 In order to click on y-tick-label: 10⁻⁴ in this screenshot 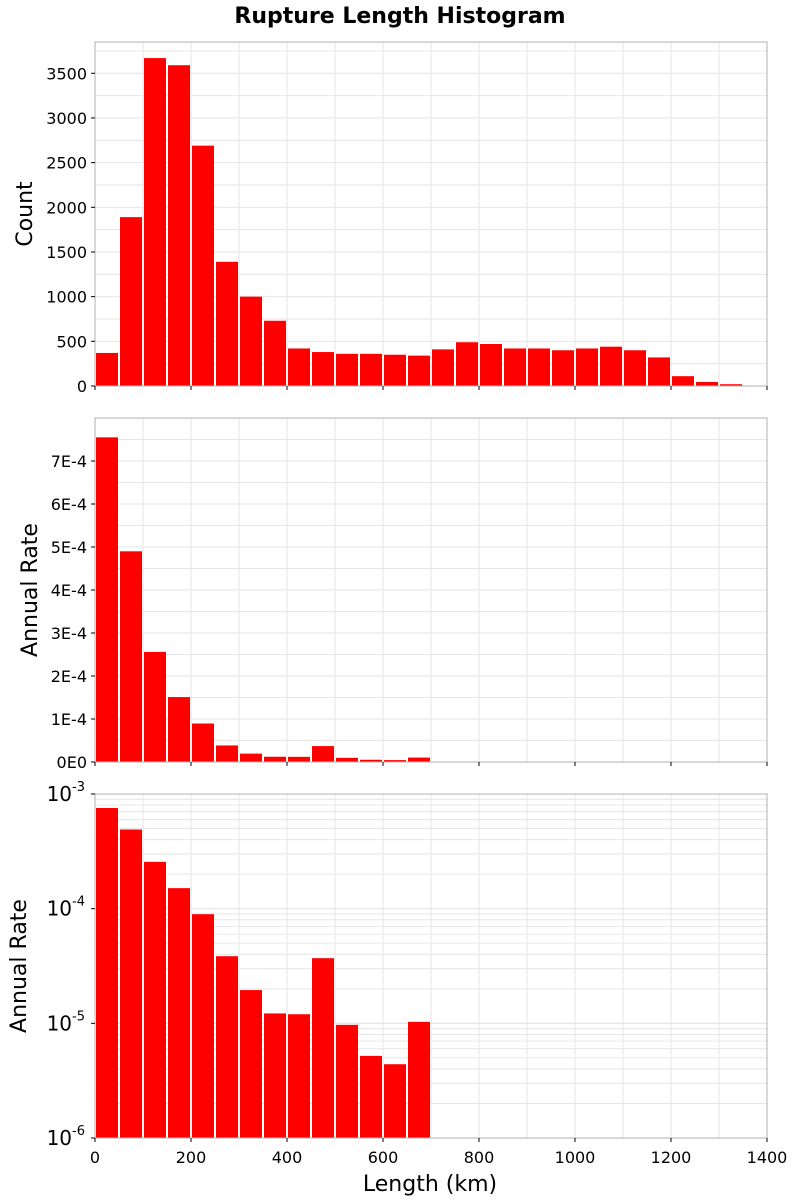, I will do `click(66, 908)`.